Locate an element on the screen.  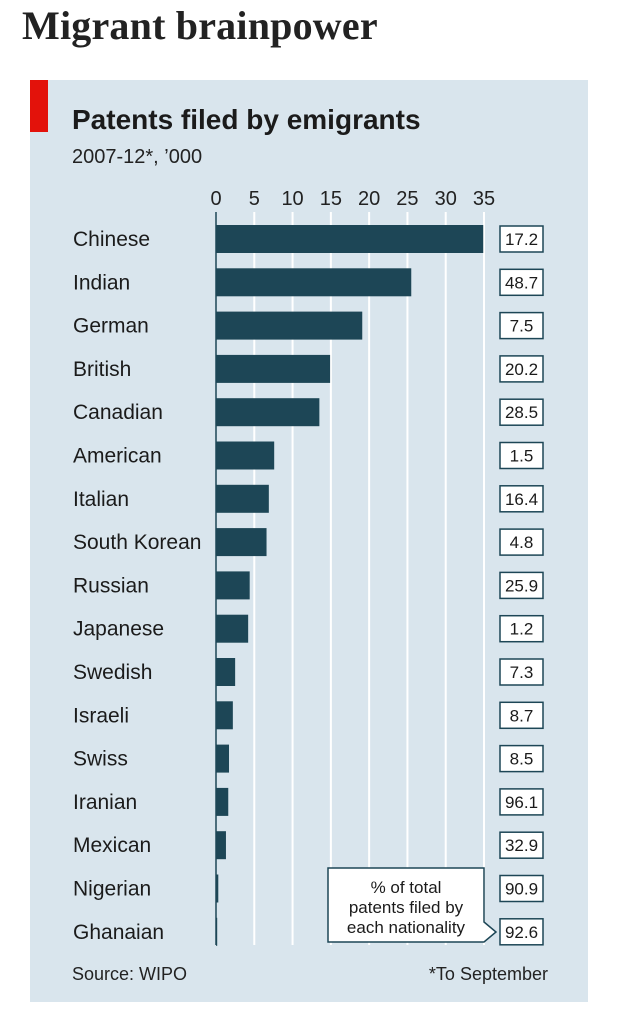
category-label: Japanese is located at coordinates (118, 629).